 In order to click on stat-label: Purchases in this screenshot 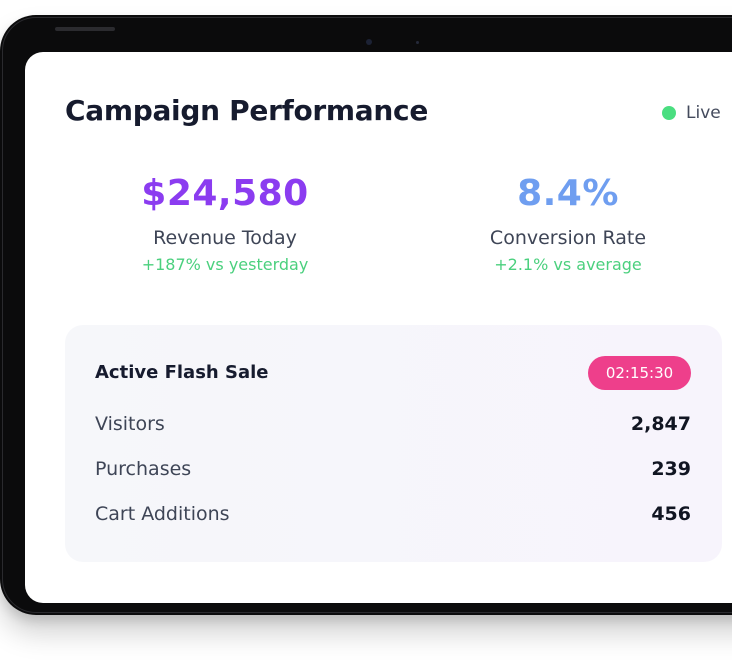, I will do `click(143, 469)`.